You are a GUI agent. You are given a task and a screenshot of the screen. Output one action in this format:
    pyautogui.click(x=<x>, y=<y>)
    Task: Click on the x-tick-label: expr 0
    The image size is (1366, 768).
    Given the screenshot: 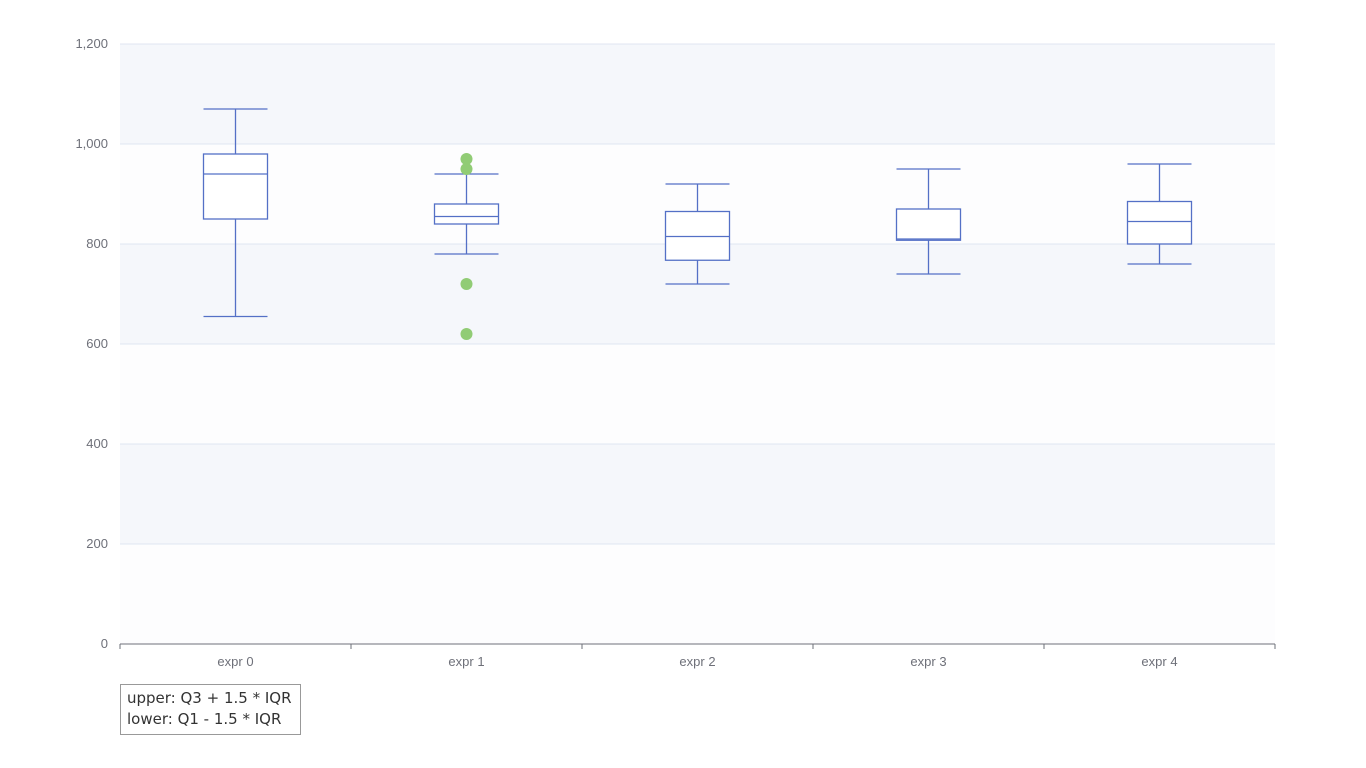 What is the action you would take?
    pyautogui.click(x=235, y=661)
    